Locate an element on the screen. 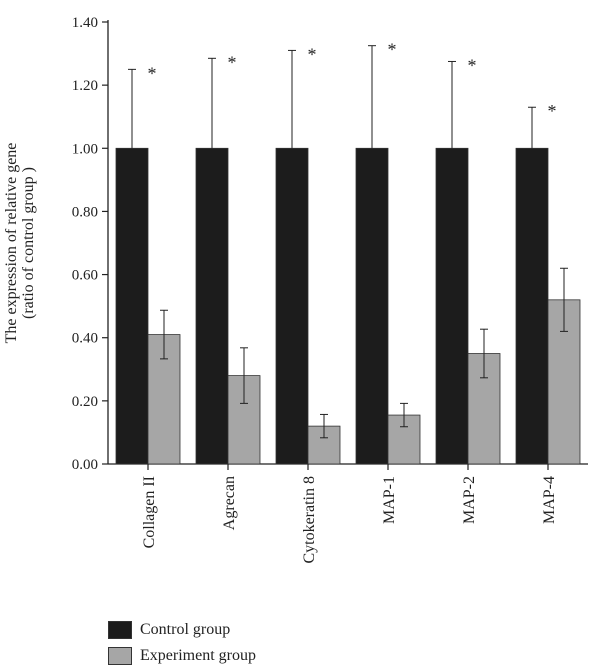 This screenshot has height=670, width=600. legend-label-control: Control group is located at coordinates (185, 629).